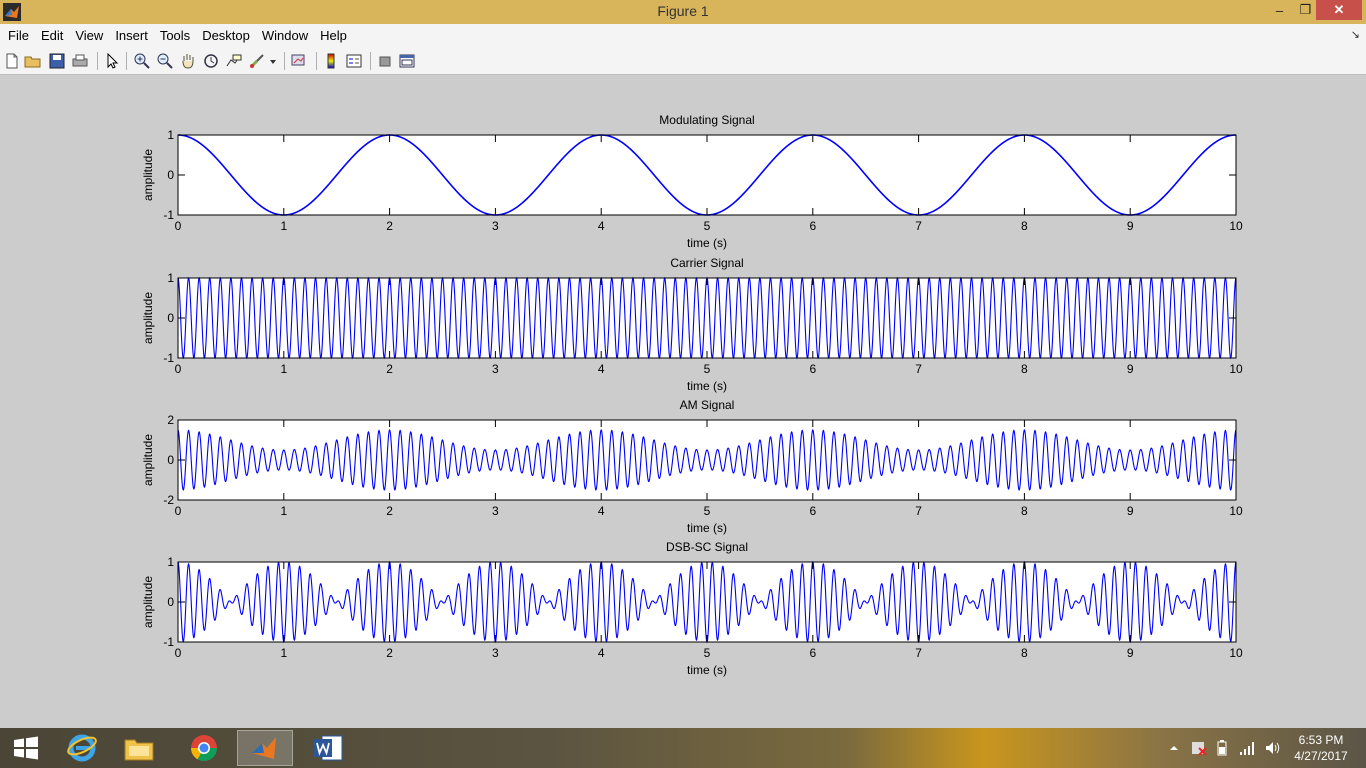 Image resolution: width=1366 pixels, height=768 pixels. What do you see at coordinates (188, 61) in the screenshot?
I see `pan-hand-icon` at bounding box center [188, 61].